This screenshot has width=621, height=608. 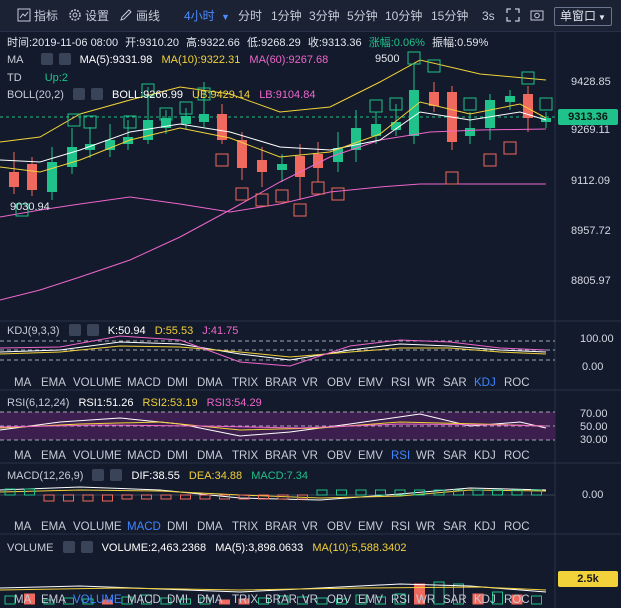 I want to click on ohlc-time: 时间:2019-11-06 08:00, so click(x=63, y=43).